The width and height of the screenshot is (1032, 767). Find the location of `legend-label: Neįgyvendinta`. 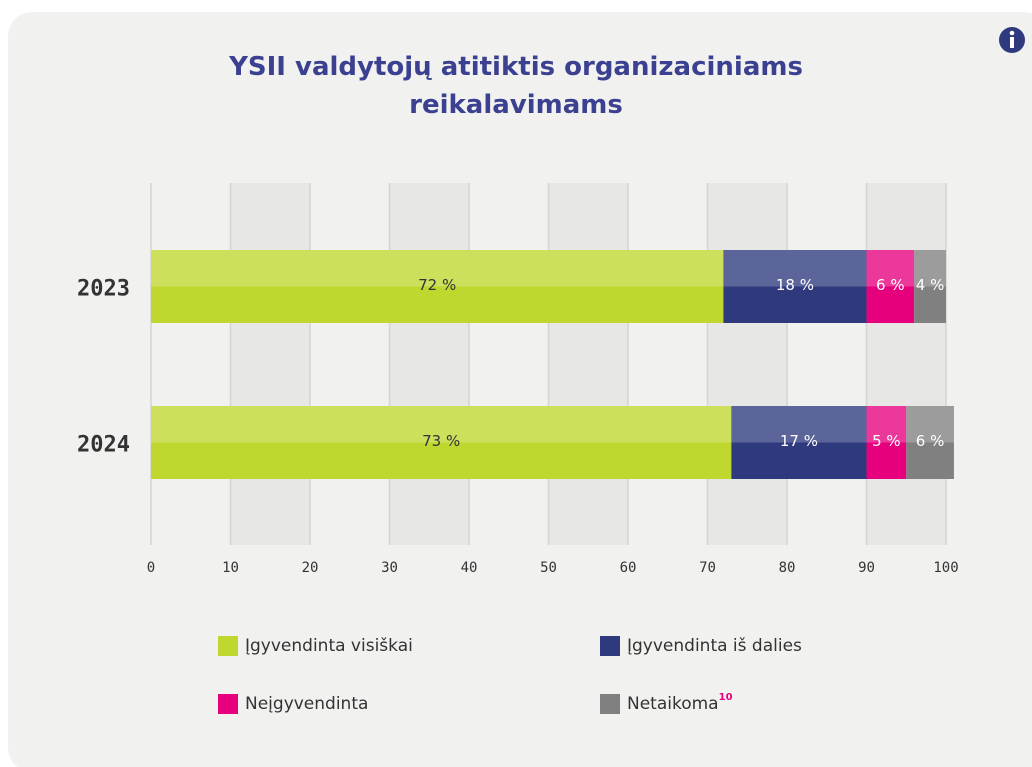

legend-label: Neįgyvendinta is located at coordinates (306, 704).